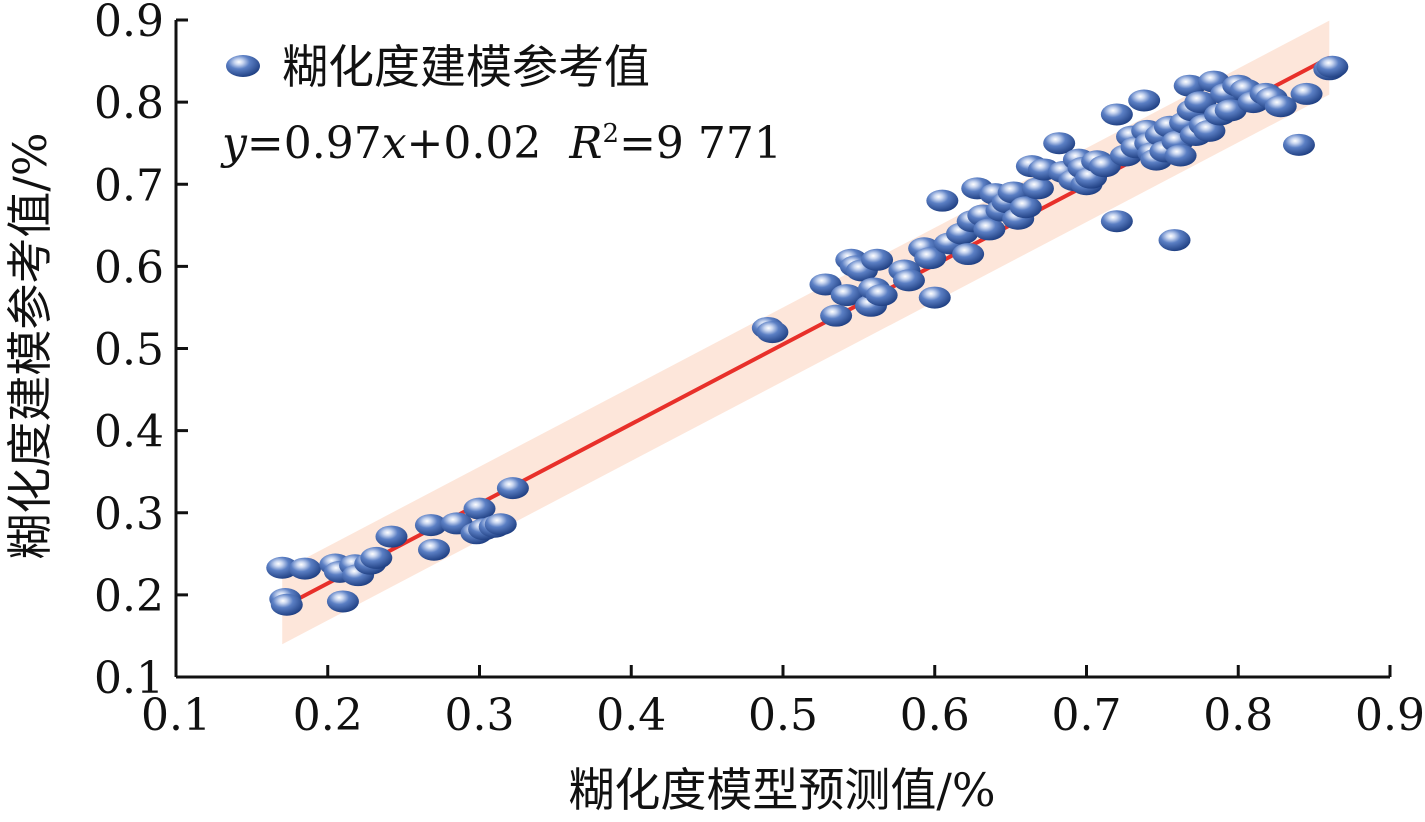  I want to click on y-tick-label: 0.3, so click(129, 514).